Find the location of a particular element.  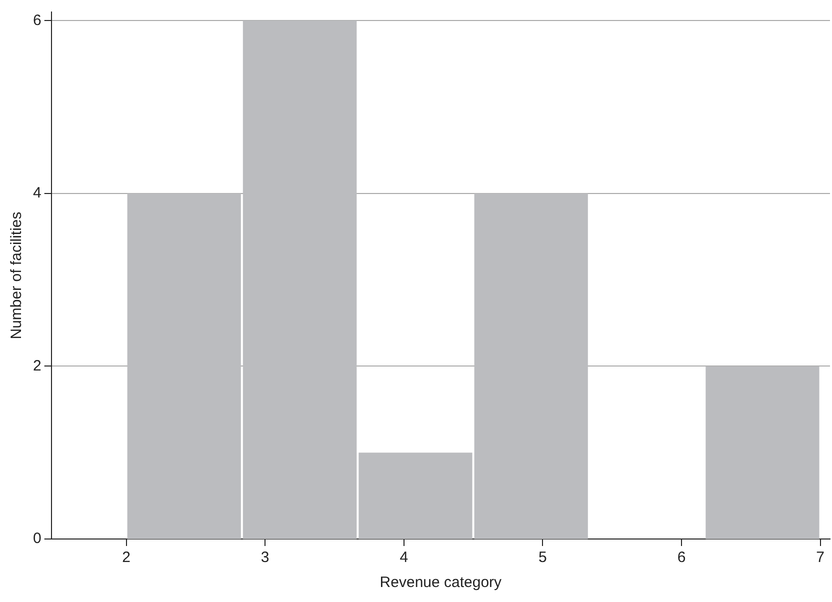

x-tick-label: 6 is located at coordinates (681, 557).